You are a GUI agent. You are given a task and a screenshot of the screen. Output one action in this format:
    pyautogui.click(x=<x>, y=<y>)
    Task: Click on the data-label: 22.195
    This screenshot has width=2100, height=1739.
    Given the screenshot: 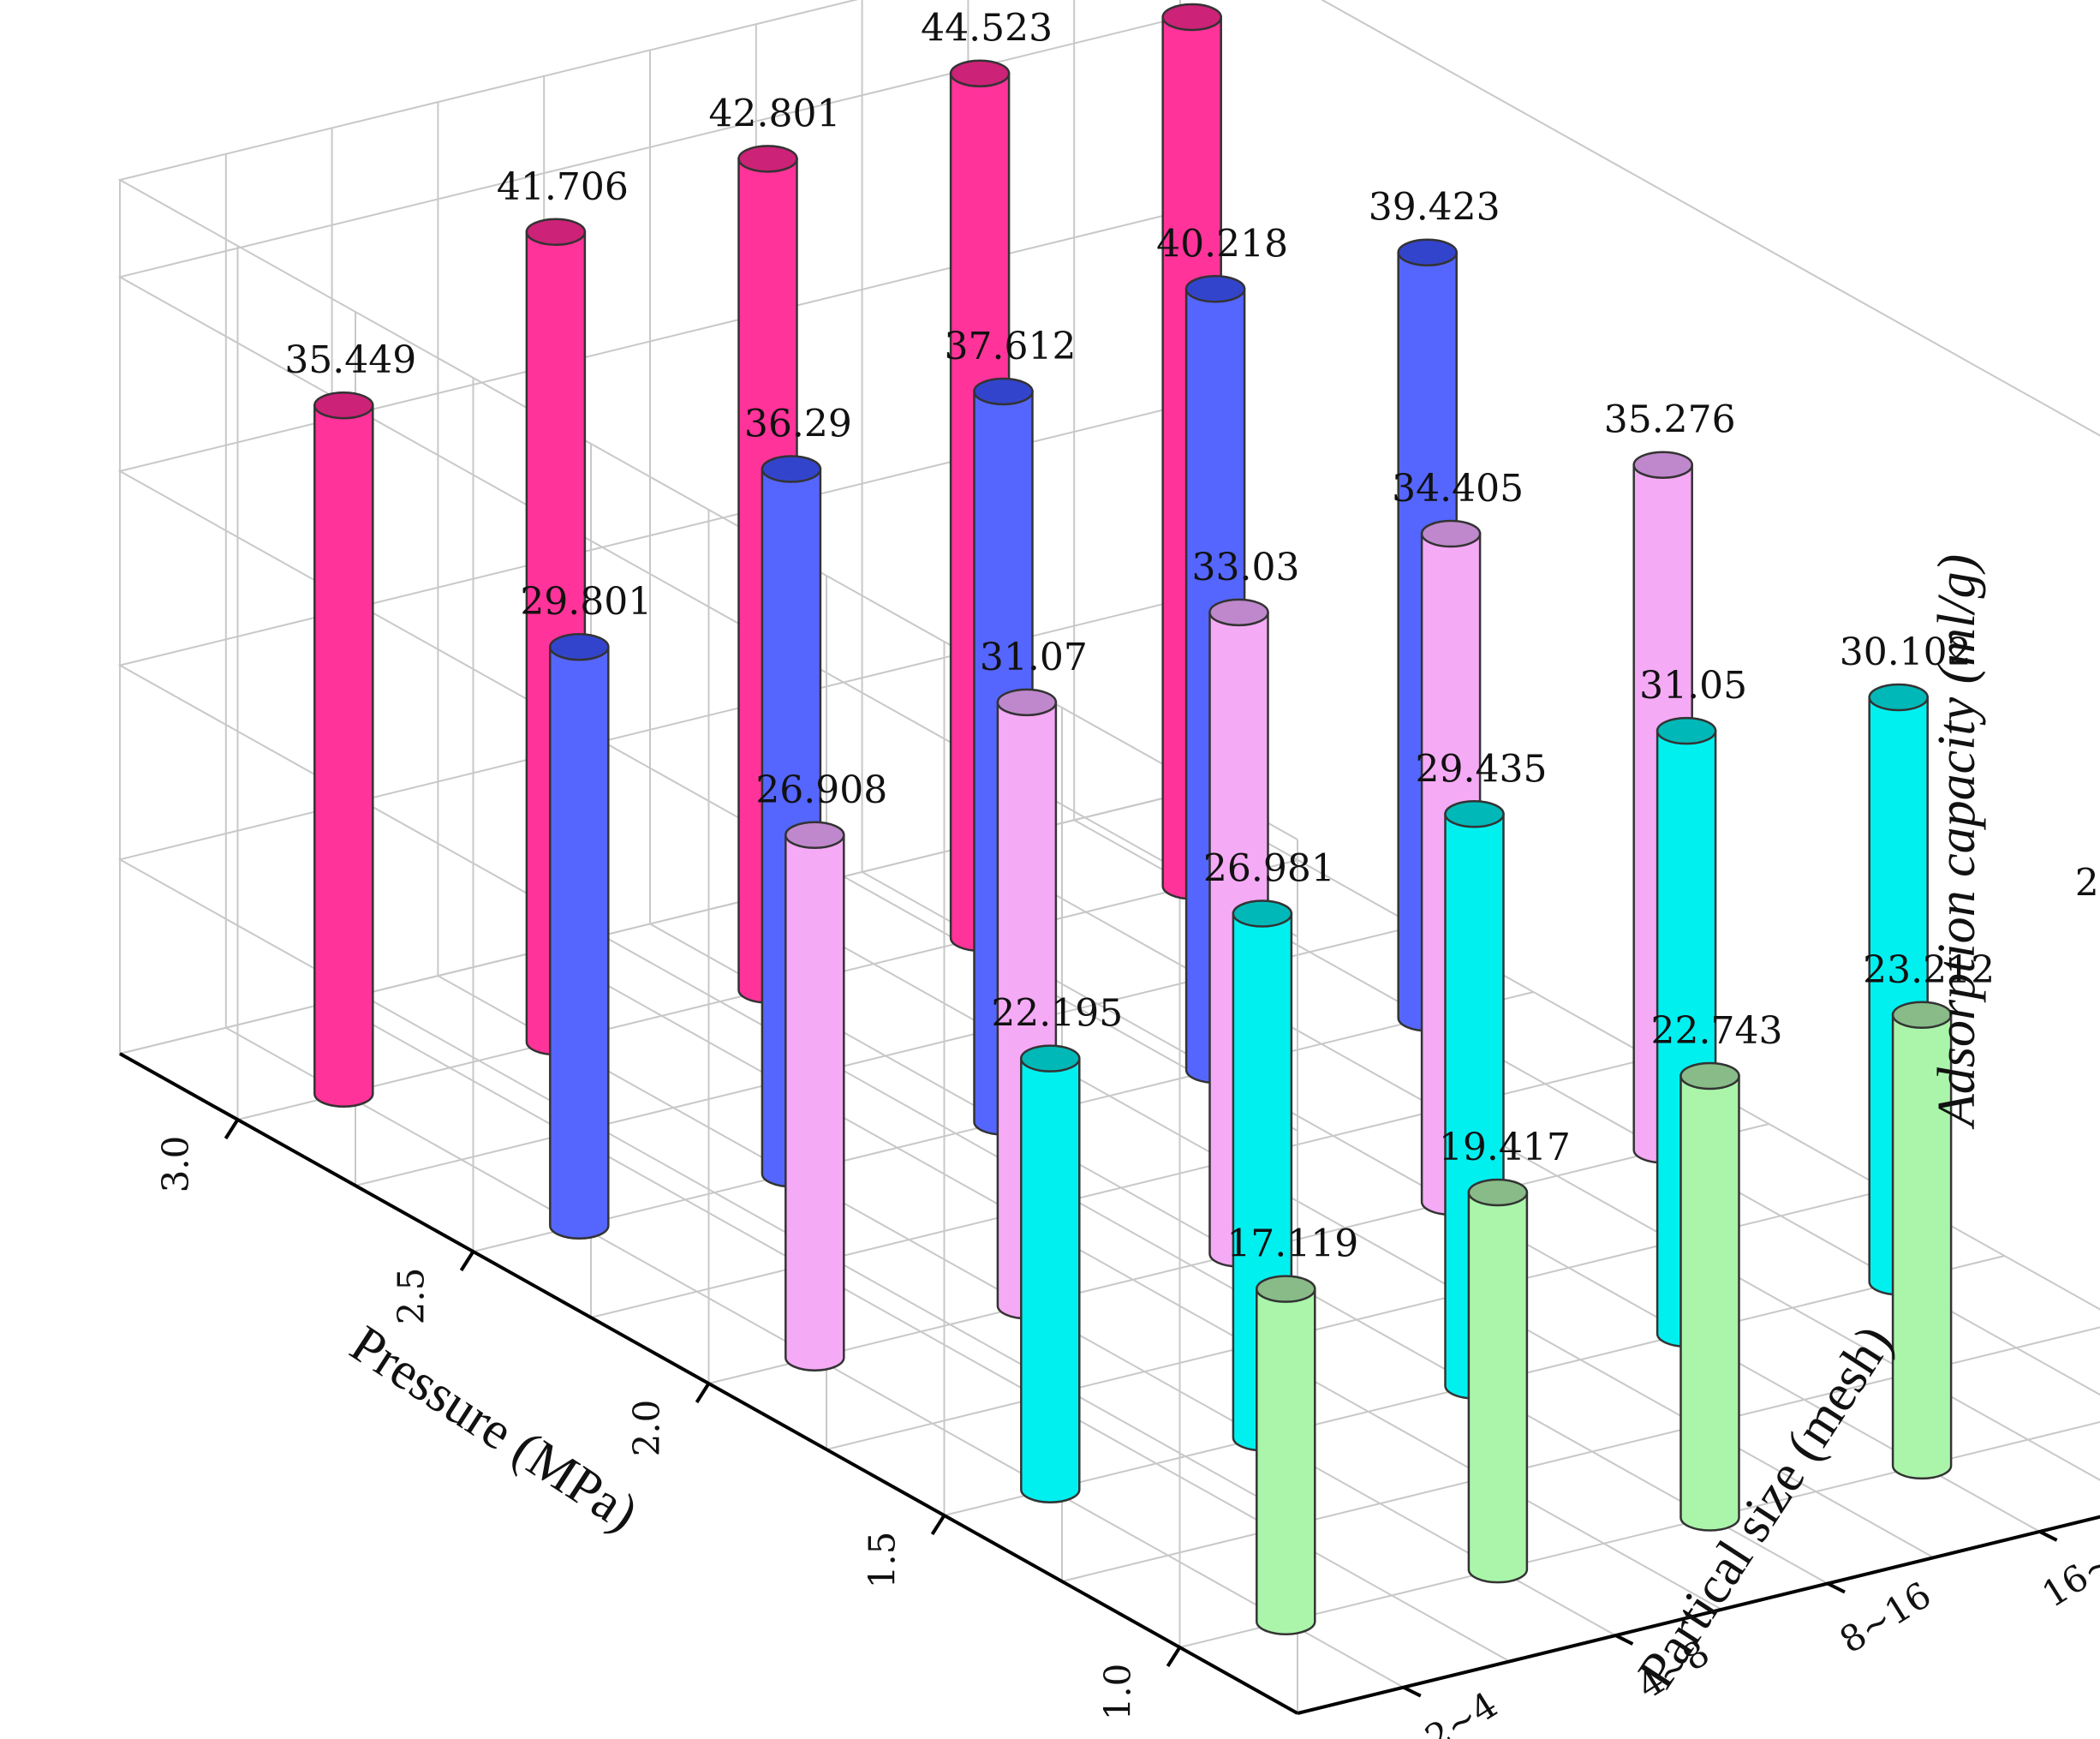 What is the action you would take?
    pyautogui.click(x=1057, y=1014)
    